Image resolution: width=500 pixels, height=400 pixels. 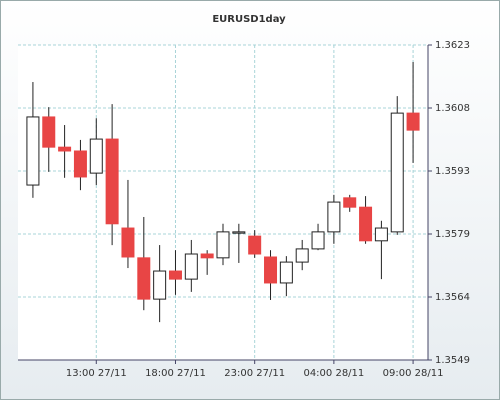 What do you see at coordinates (96, 373) in the screenshot?
I see `x-tick-label: 13:00 27/11` at bounding box center [96, 373].